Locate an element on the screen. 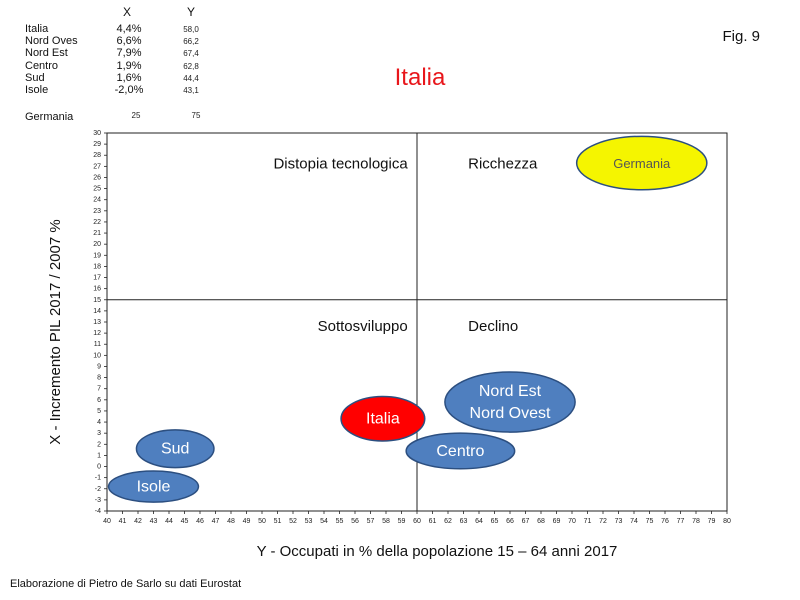 The width and height of the screenshot is (800, 600). x-tick-label: 73 is located at coordinates (619, 521).